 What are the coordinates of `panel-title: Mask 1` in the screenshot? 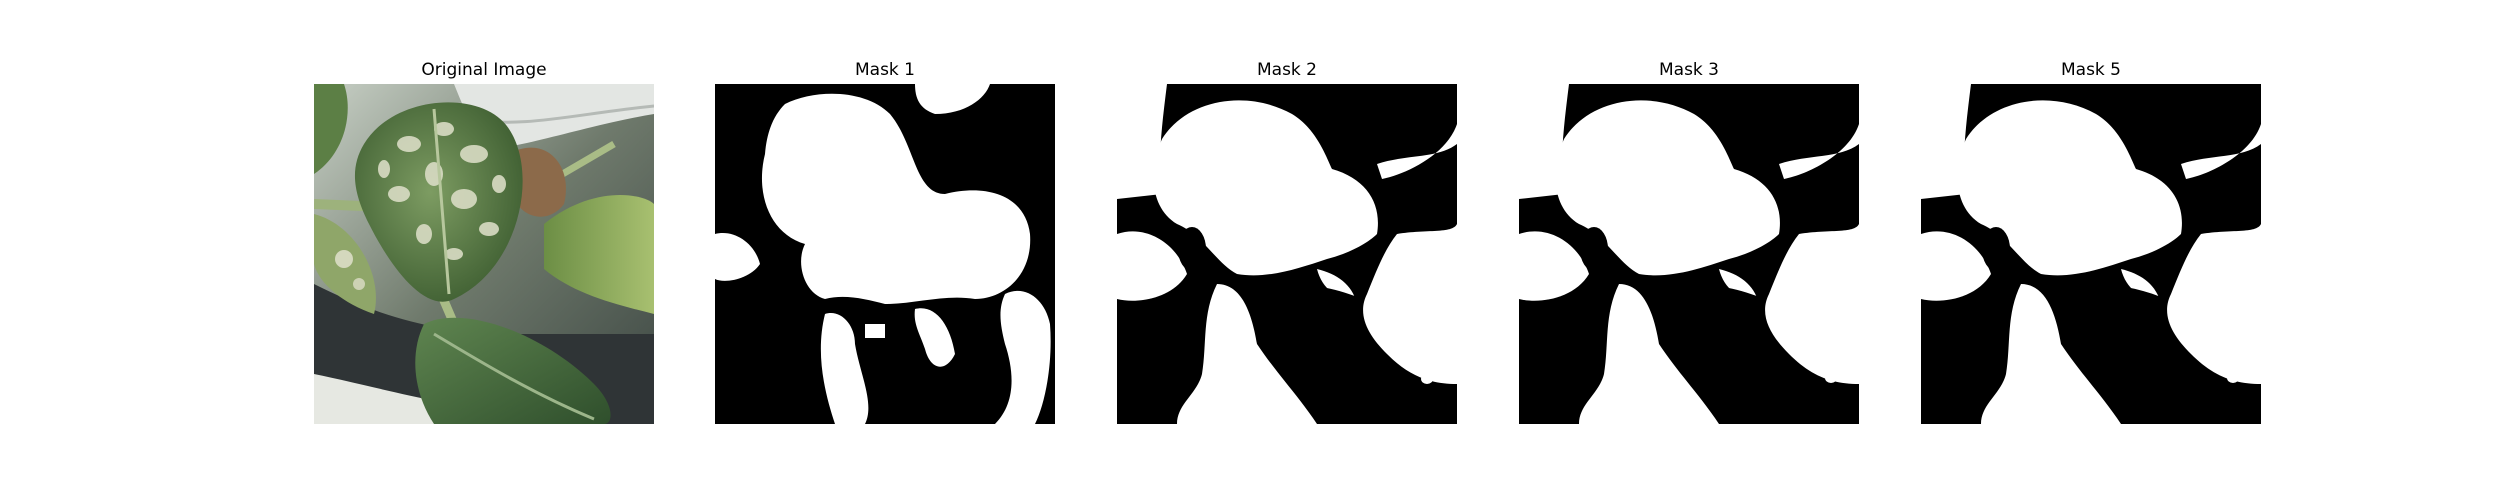 It's located at (885, 70).